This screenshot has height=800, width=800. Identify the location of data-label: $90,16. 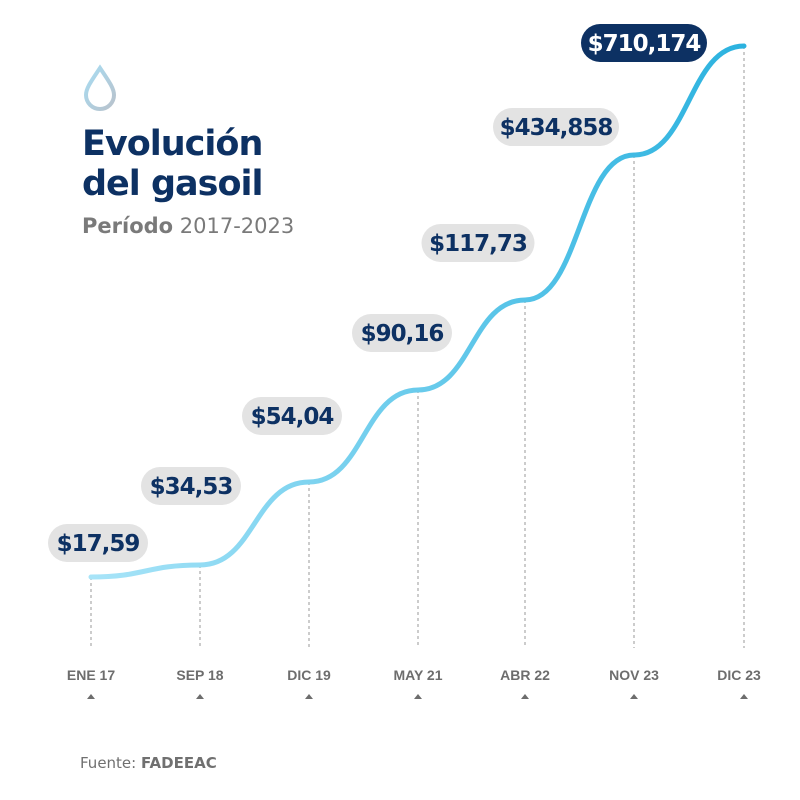
(402, 334).